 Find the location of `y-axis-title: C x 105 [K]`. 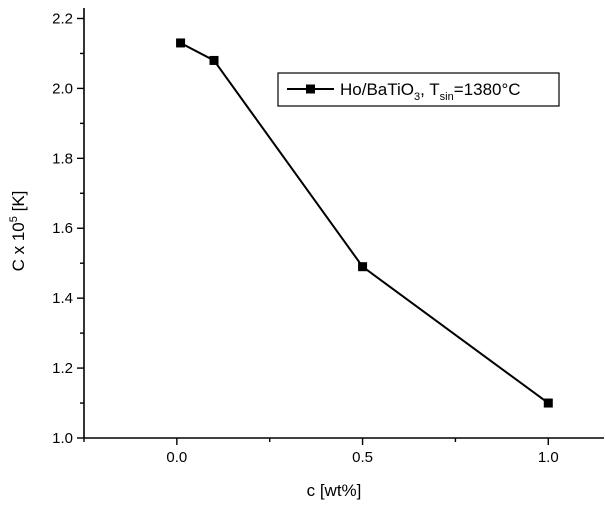

y-axis-title: C x 105 [K] is located at coordinates (18, 231).